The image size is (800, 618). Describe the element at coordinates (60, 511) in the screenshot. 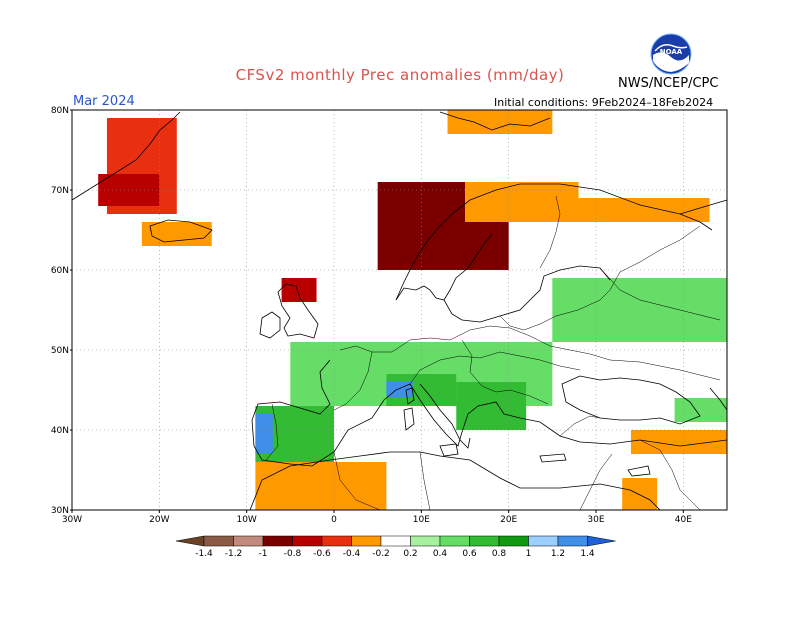

I see `lat-tick-label: 30N` at that location.